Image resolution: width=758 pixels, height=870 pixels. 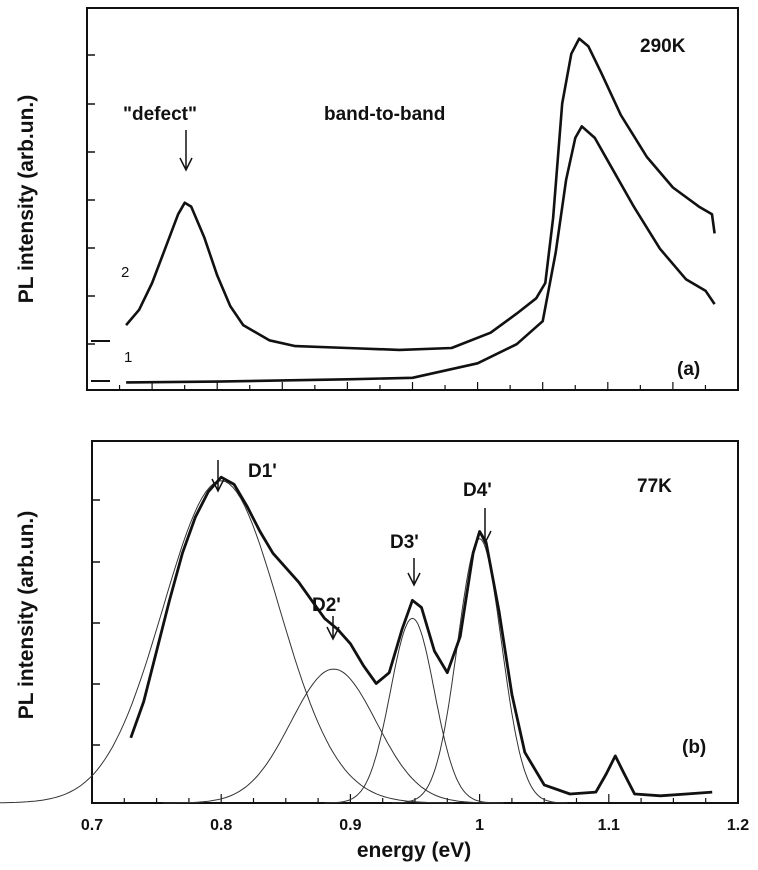 I want to click on x-tick-label: 0.7, so click(x=92, y=825).